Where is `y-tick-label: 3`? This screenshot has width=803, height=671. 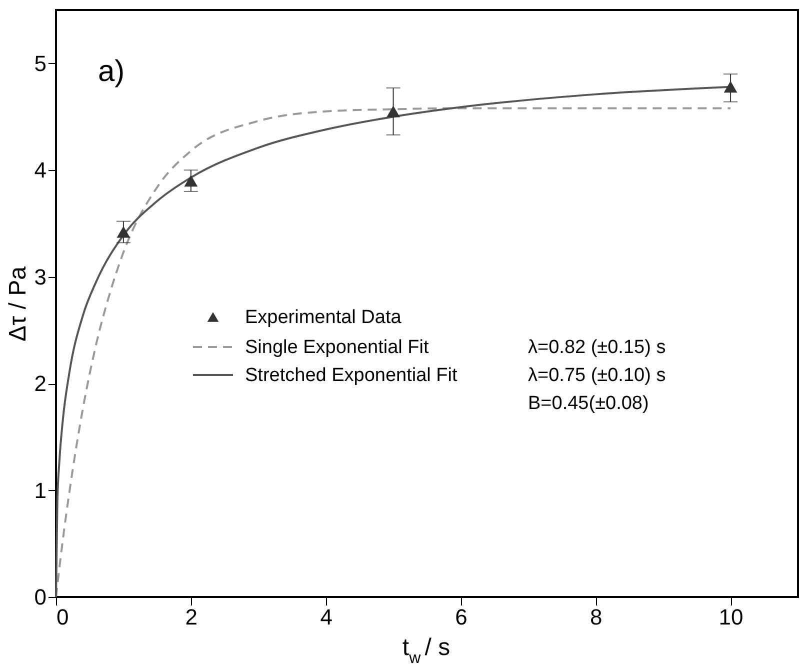 y-tick-label: 3 is located at coordinates (40, 277).